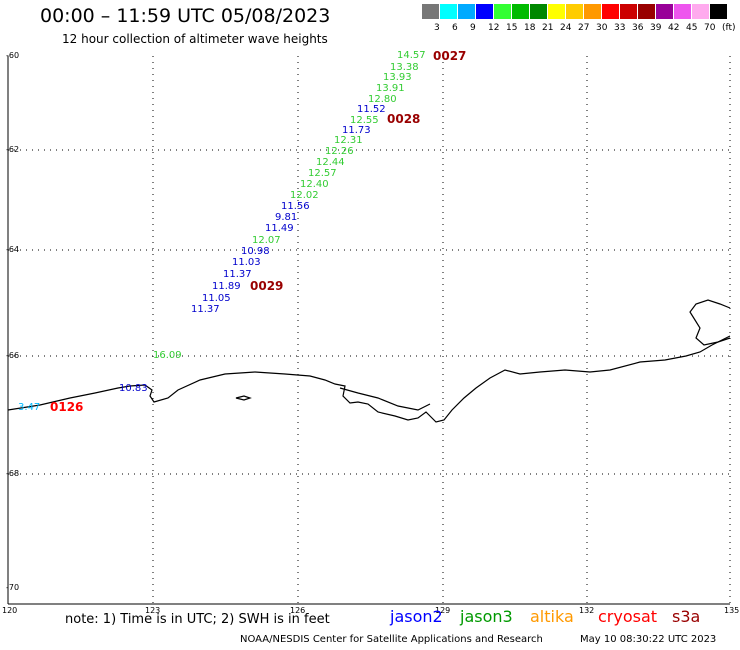 The image size is (740, 650). I want to click on wave-height-label: 12.57, so click(322, 173).